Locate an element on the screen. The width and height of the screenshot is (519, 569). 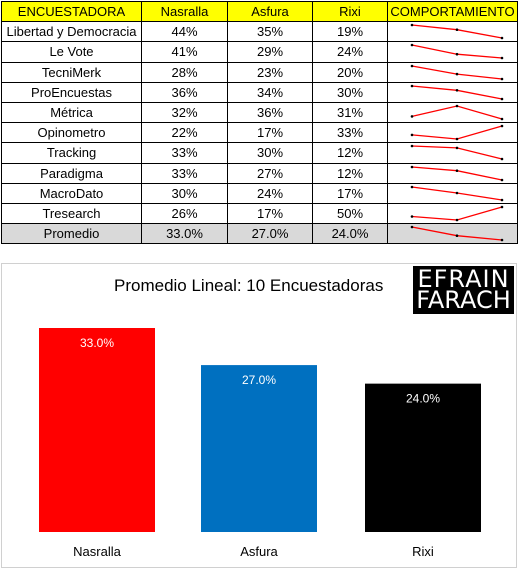
rixi-value: 20% is located at coordinates (350, 72).